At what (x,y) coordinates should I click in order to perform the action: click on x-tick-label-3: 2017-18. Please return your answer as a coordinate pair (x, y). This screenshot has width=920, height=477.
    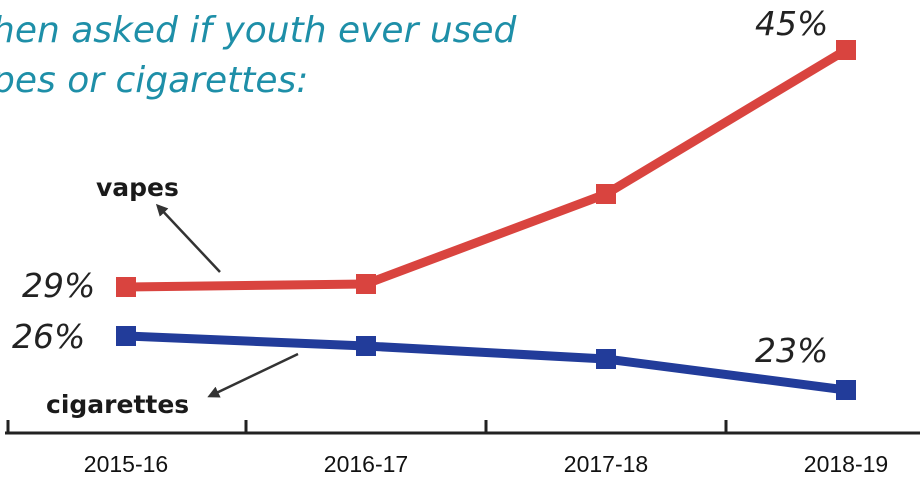
    Looking at the image, I should click on (606, 464).